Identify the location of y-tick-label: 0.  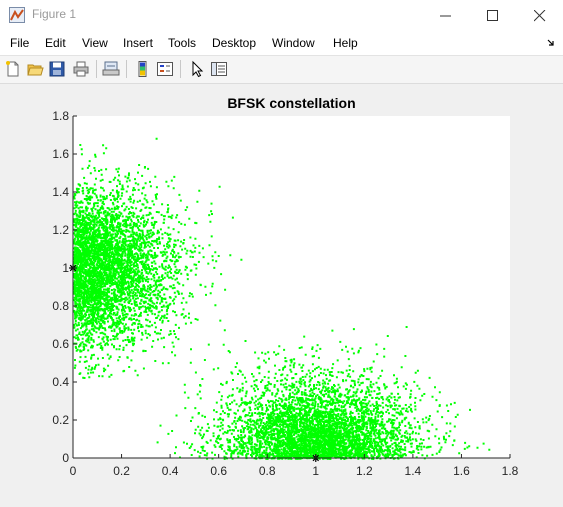
(65, 458).